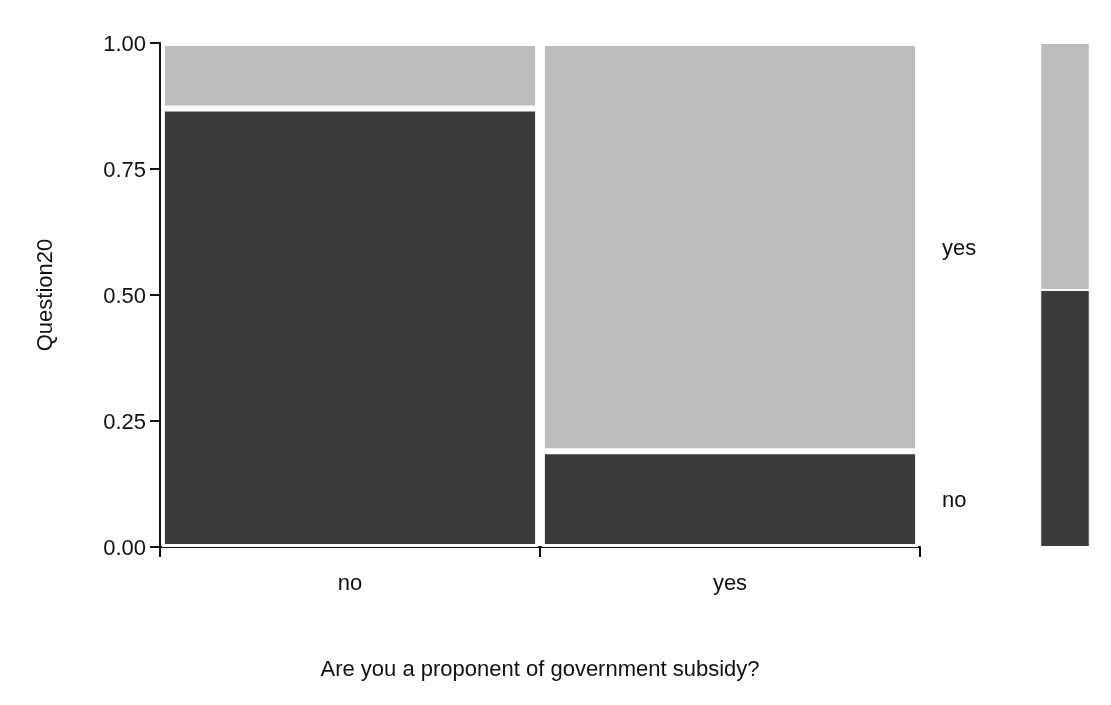  What do you see at coordinates (124, 169) in the screenshot?
I see `y-tick-label: 0.75` at bounding box center [124, 169].